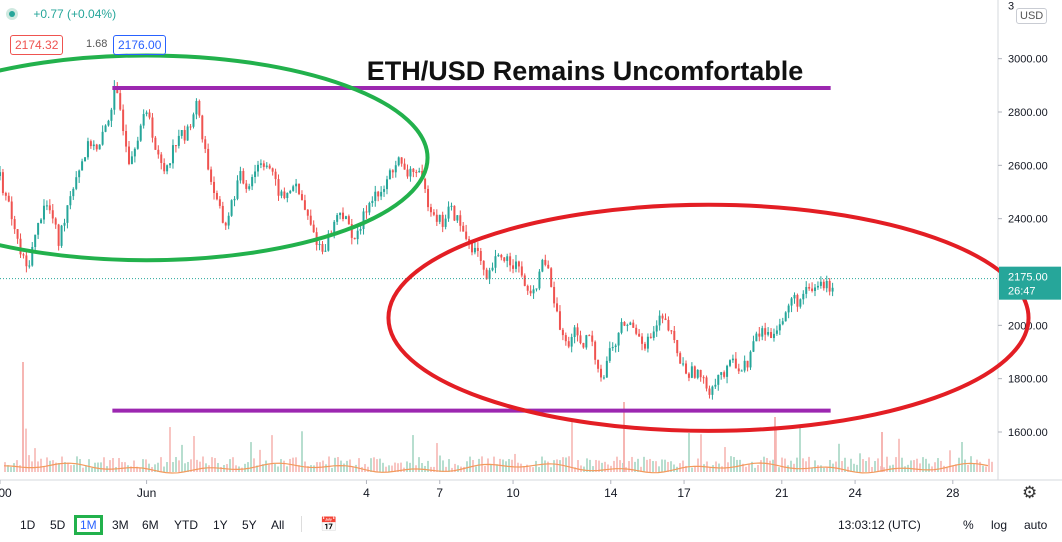 The image size is (1062, 542). I want to click on auto-scale-toggle: auto, so click(1036, 525).